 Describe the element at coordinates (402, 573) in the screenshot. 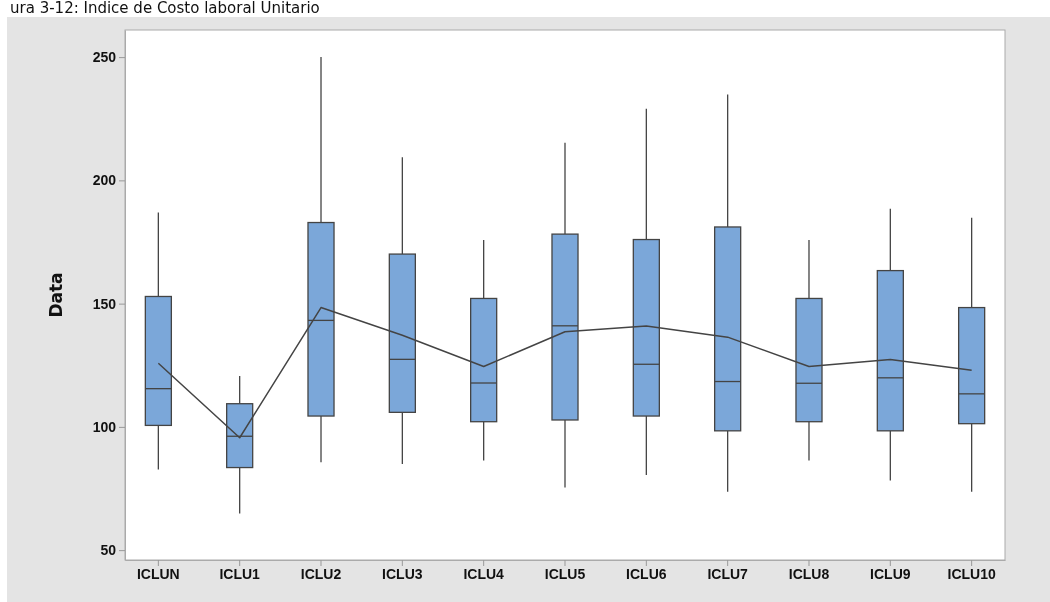

I see `x-tick-label: ICLU3` at that location.